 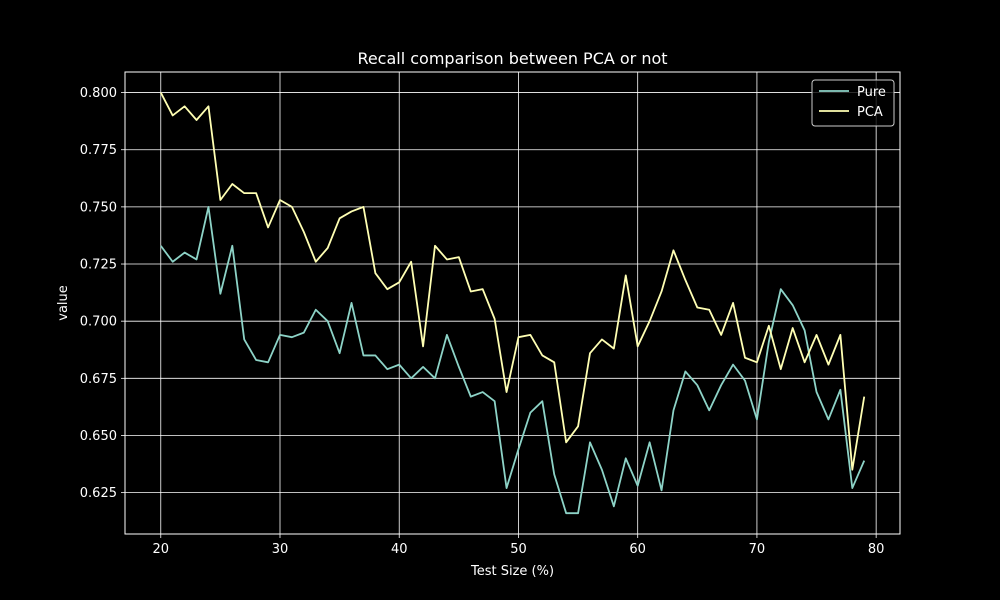 I want to click on x-tick-label: 70, so click(x=757, y=549).